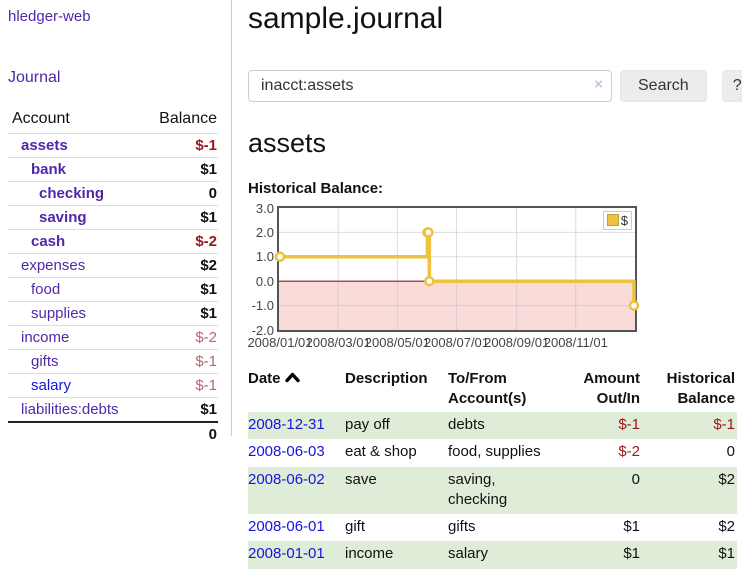  I want to click on transaction-accounts: gifts, so click(462, 527).